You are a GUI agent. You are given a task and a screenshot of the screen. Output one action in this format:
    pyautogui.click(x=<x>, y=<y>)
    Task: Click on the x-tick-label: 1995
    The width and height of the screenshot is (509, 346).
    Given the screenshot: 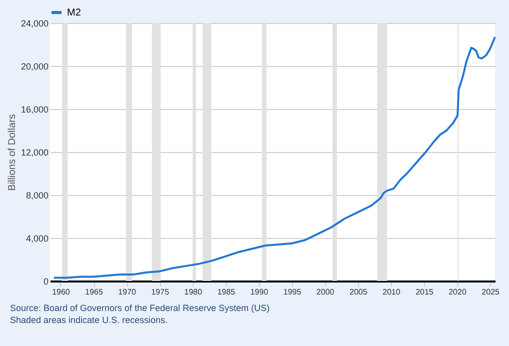 What is the action you would take?
    pyautogui.click(x=292, y=292)
    